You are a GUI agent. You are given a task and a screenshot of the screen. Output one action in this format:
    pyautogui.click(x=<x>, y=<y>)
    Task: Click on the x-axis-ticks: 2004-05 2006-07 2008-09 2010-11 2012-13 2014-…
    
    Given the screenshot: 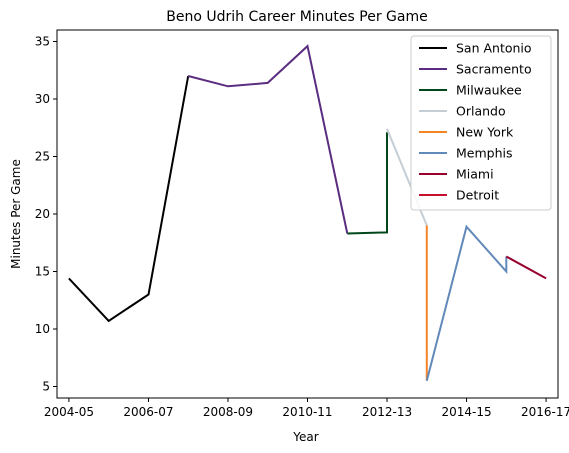 What is the action you would take?
    pyautogui.click(x=306, y=408)
    